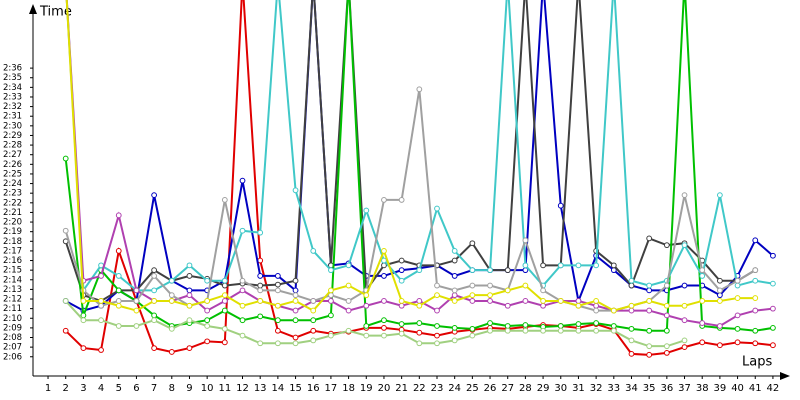 The width and height of the screenshot is (800, 400). What do you see at coordinates (374, 324) in the screenshot?
I see `series-line` at bounding box center [374, 324].